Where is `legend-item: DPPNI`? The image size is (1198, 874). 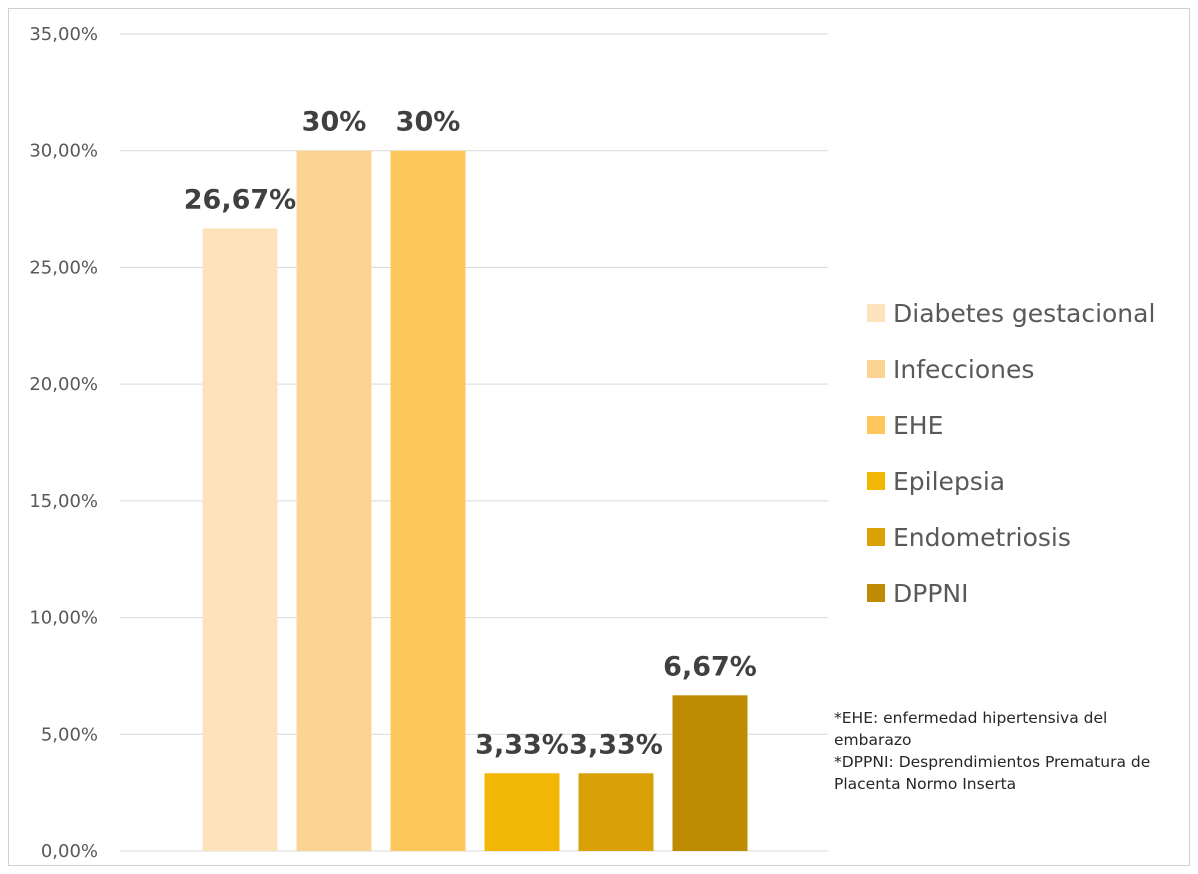 legend-item: DPPNI is located at coordinates (1027, 593).